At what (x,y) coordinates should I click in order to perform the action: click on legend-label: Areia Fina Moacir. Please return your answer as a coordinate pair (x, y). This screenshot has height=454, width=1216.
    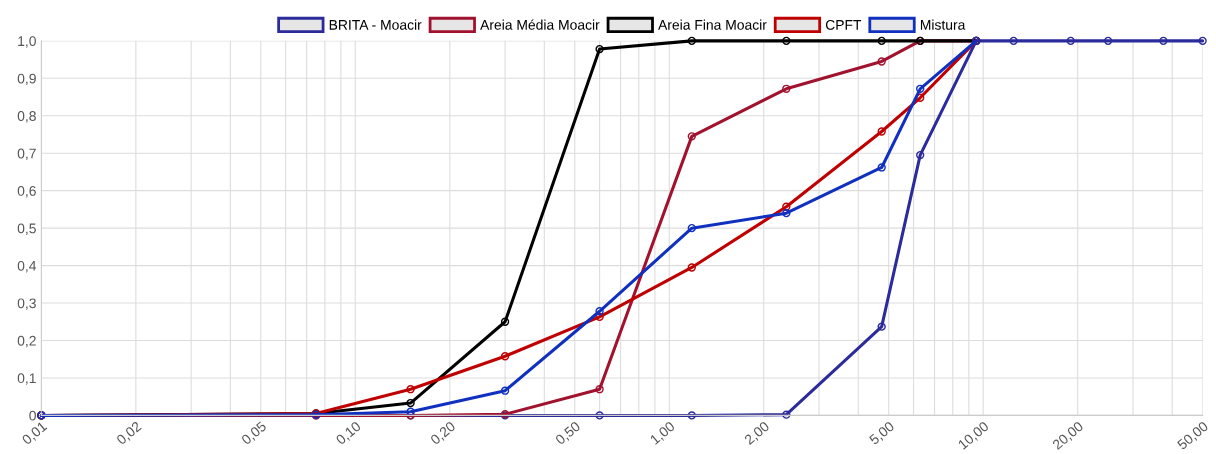
    Looking at the image, I should click on (712, 24).